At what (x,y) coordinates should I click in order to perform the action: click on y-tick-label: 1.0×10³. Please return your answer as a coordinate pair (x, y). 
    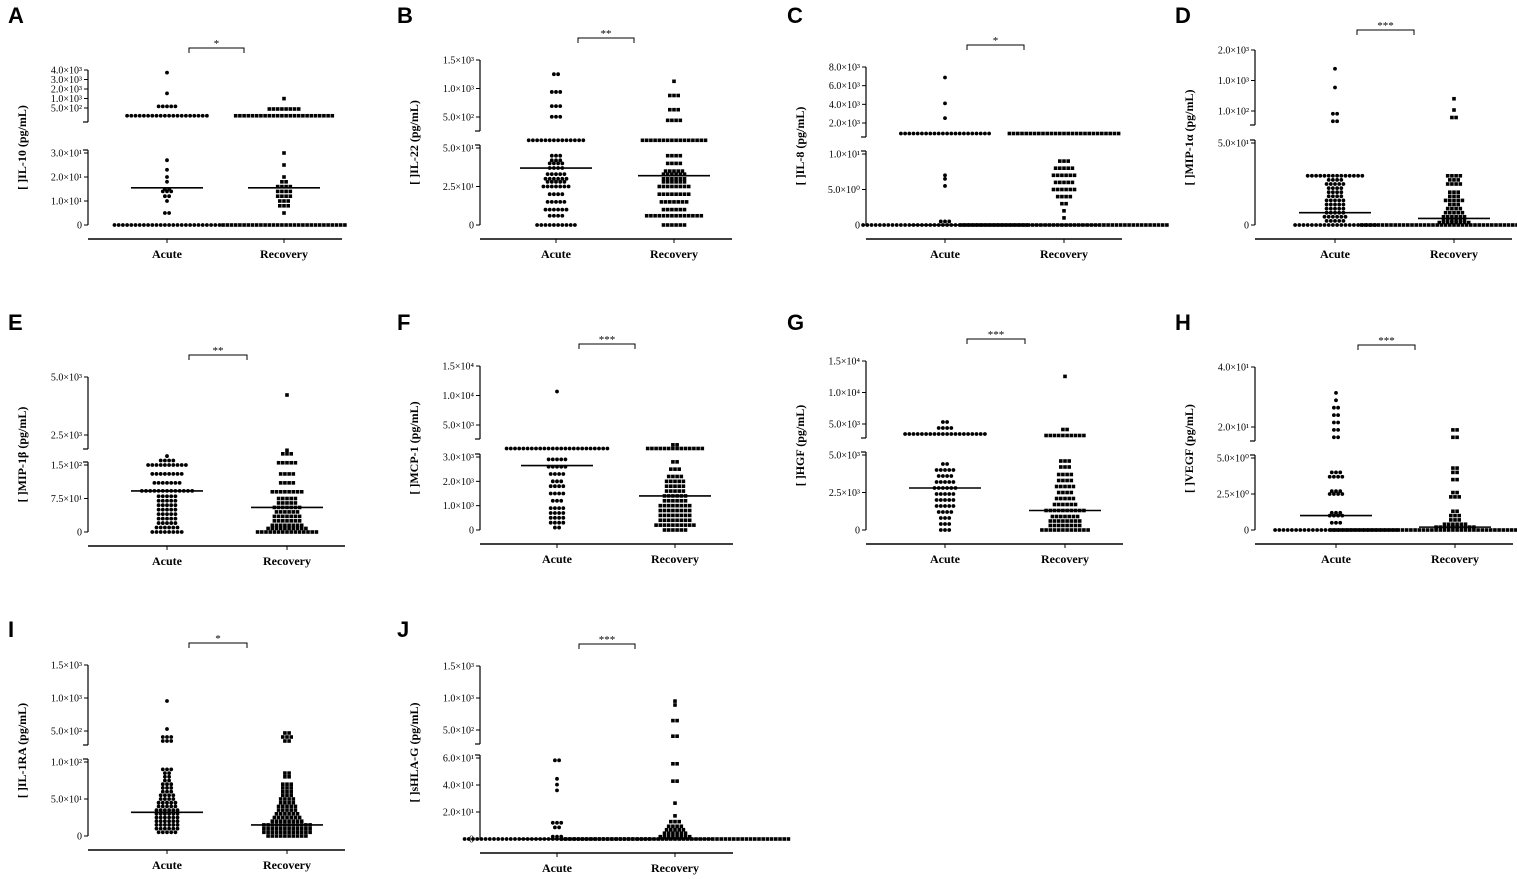
    Looking at the image, I should click on (458, 89).